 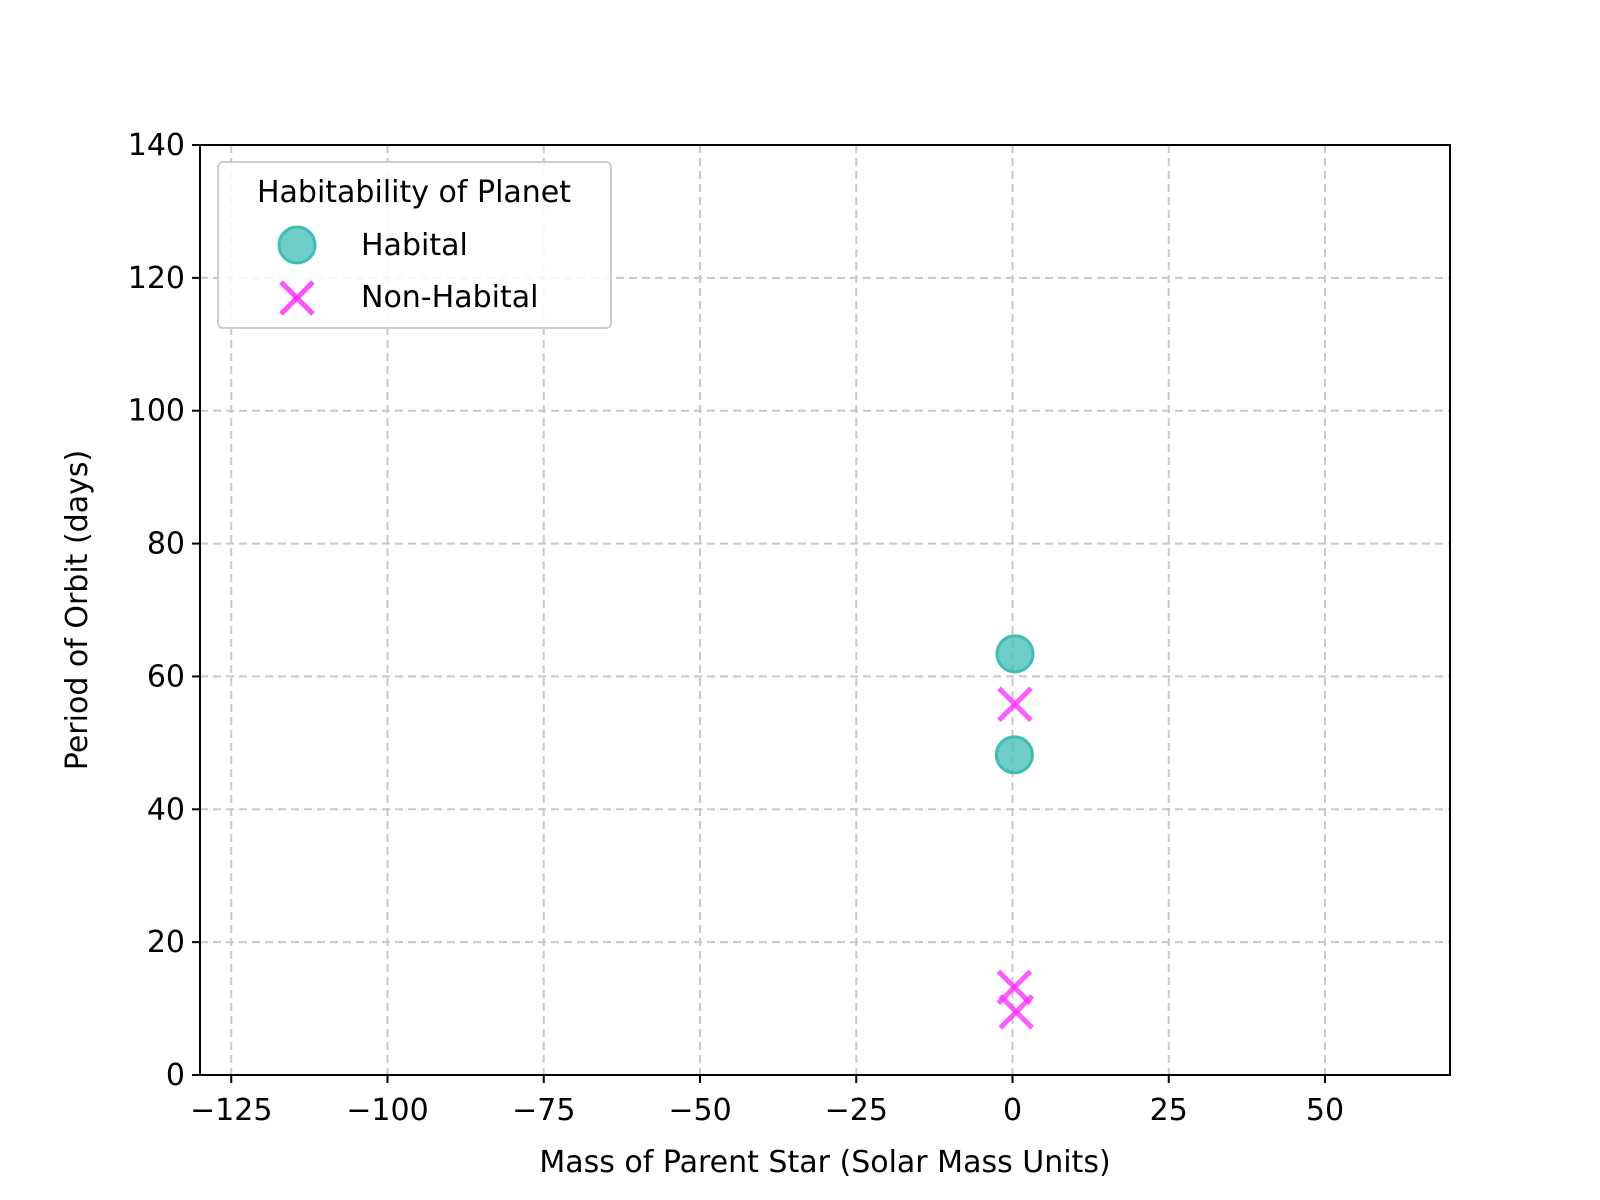 I want to click on y-tick-label: 140, so click(x=156, y=145).